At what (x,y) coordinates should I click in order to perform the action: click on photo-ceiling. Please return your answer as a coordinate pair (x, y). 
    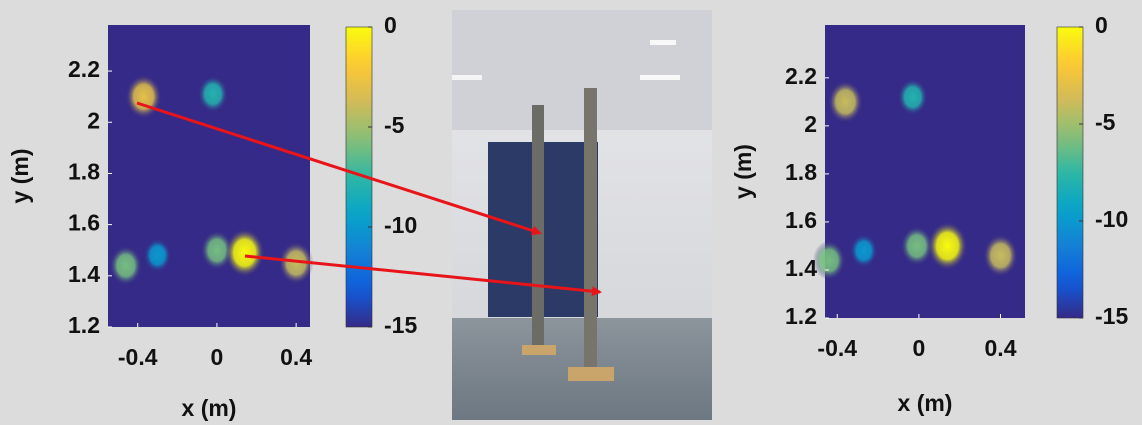
    Looking at the image, I should click on (582, 70).